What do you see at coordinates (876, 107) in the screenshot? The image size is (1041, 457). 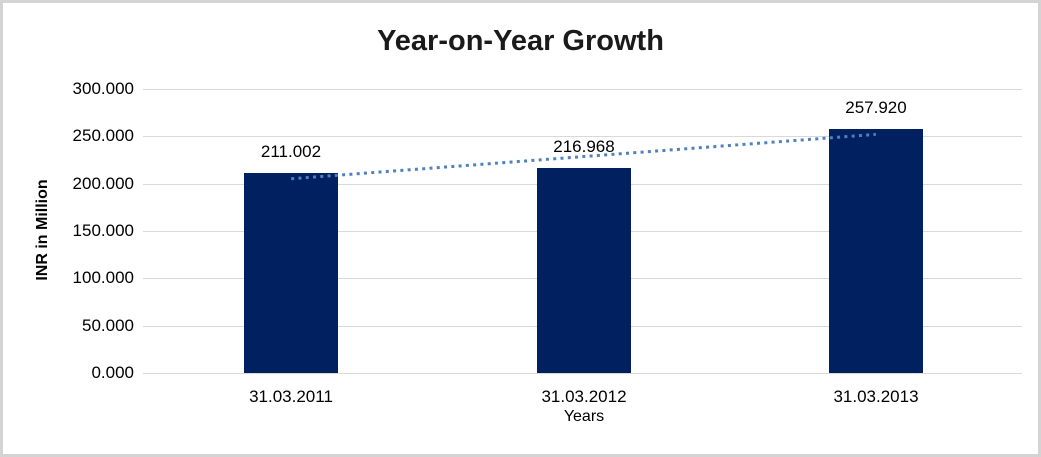 I see `bar-value-label: 257.920` at bounding box center [876, 107].